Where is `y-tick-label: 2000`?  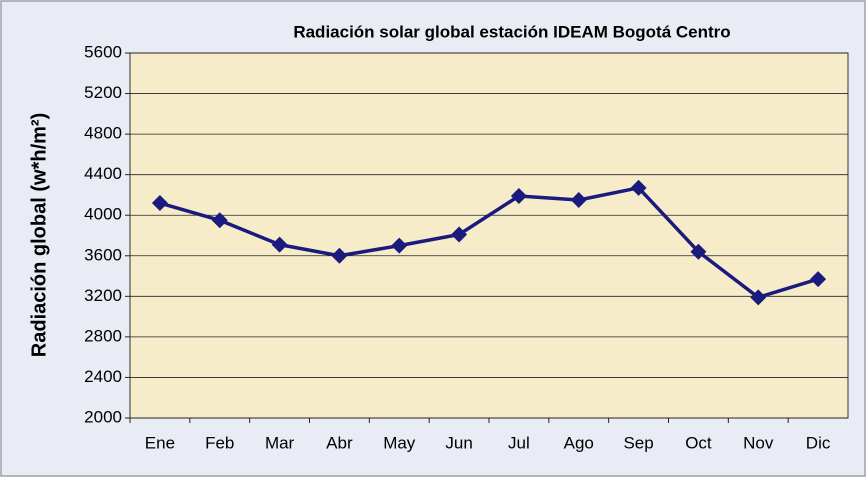 y-tick-label: 2000 is located at coordinates (103, 416).